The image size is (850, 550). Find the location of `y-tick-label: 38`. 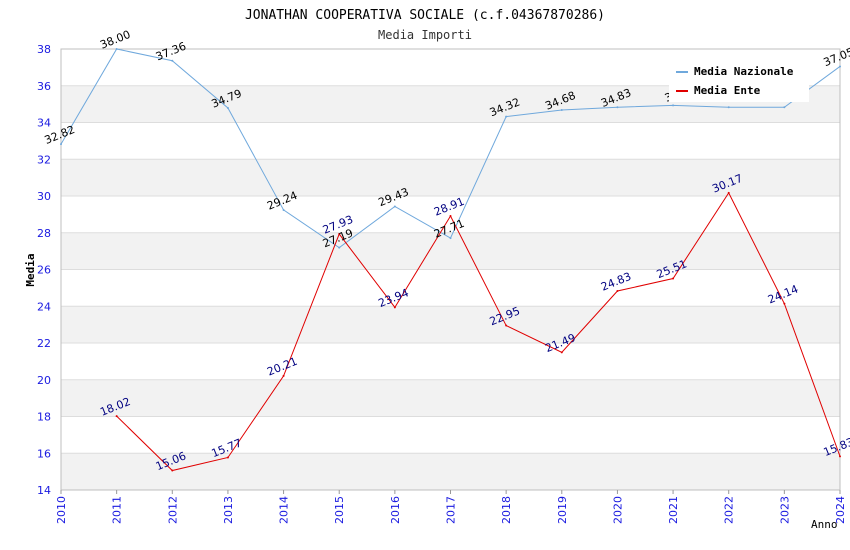

y-tick-label: 38 is located at coordinates (44, 49).